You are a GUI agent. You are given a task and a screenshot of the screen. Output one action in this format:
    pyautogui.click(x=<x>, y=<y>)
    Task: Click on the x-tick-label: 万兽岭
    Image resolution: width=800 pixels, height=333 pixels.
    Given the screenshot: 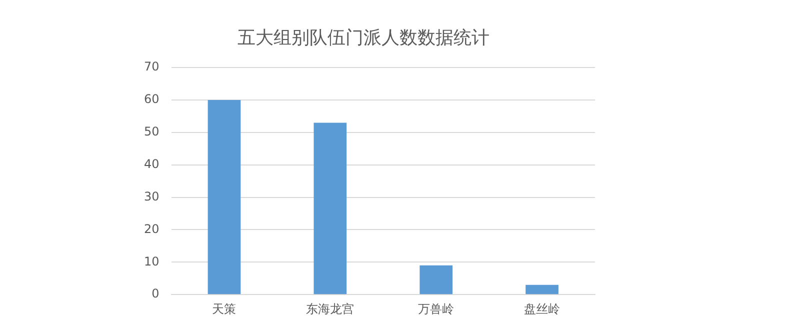 What is the action you would take?
    pyautogui.click(x=436, y=309)
    